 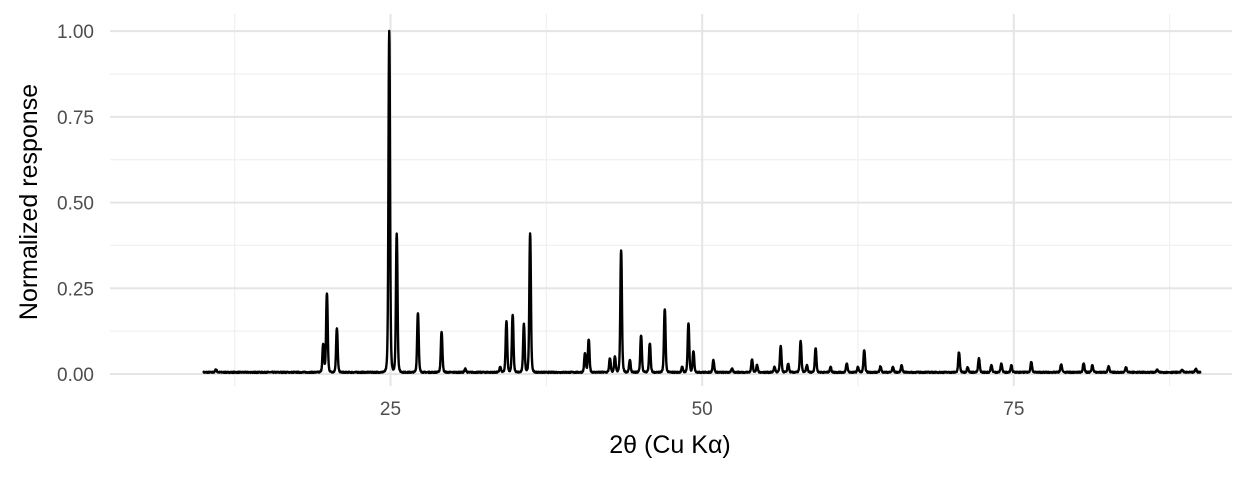 What do you see at coordinates (669, 445) in the screenshot?
I see `x-axis-title: 2θ (Cu Kα)` at bounding box center [669, 445].